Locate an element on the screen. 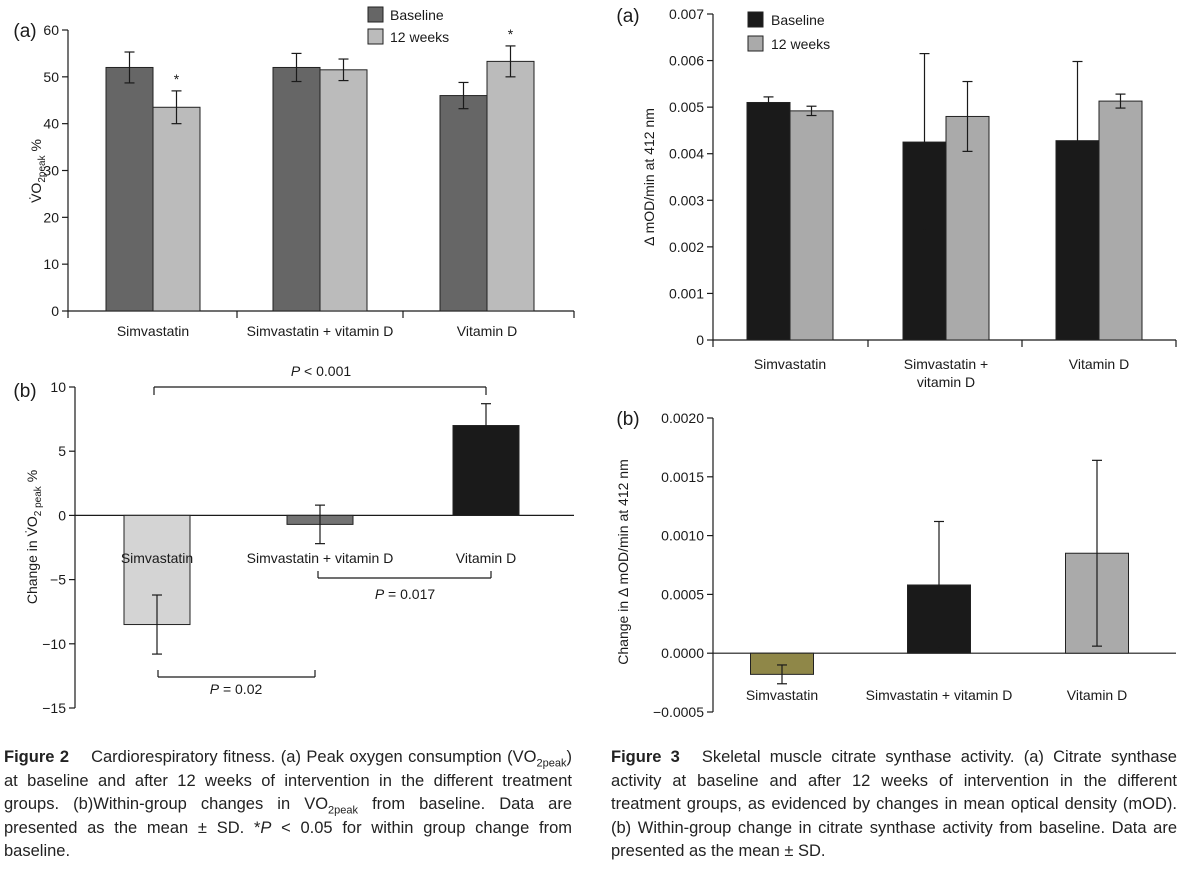  fig2b-y-tick-label-5: 10 is located at coordinates (58, 387).